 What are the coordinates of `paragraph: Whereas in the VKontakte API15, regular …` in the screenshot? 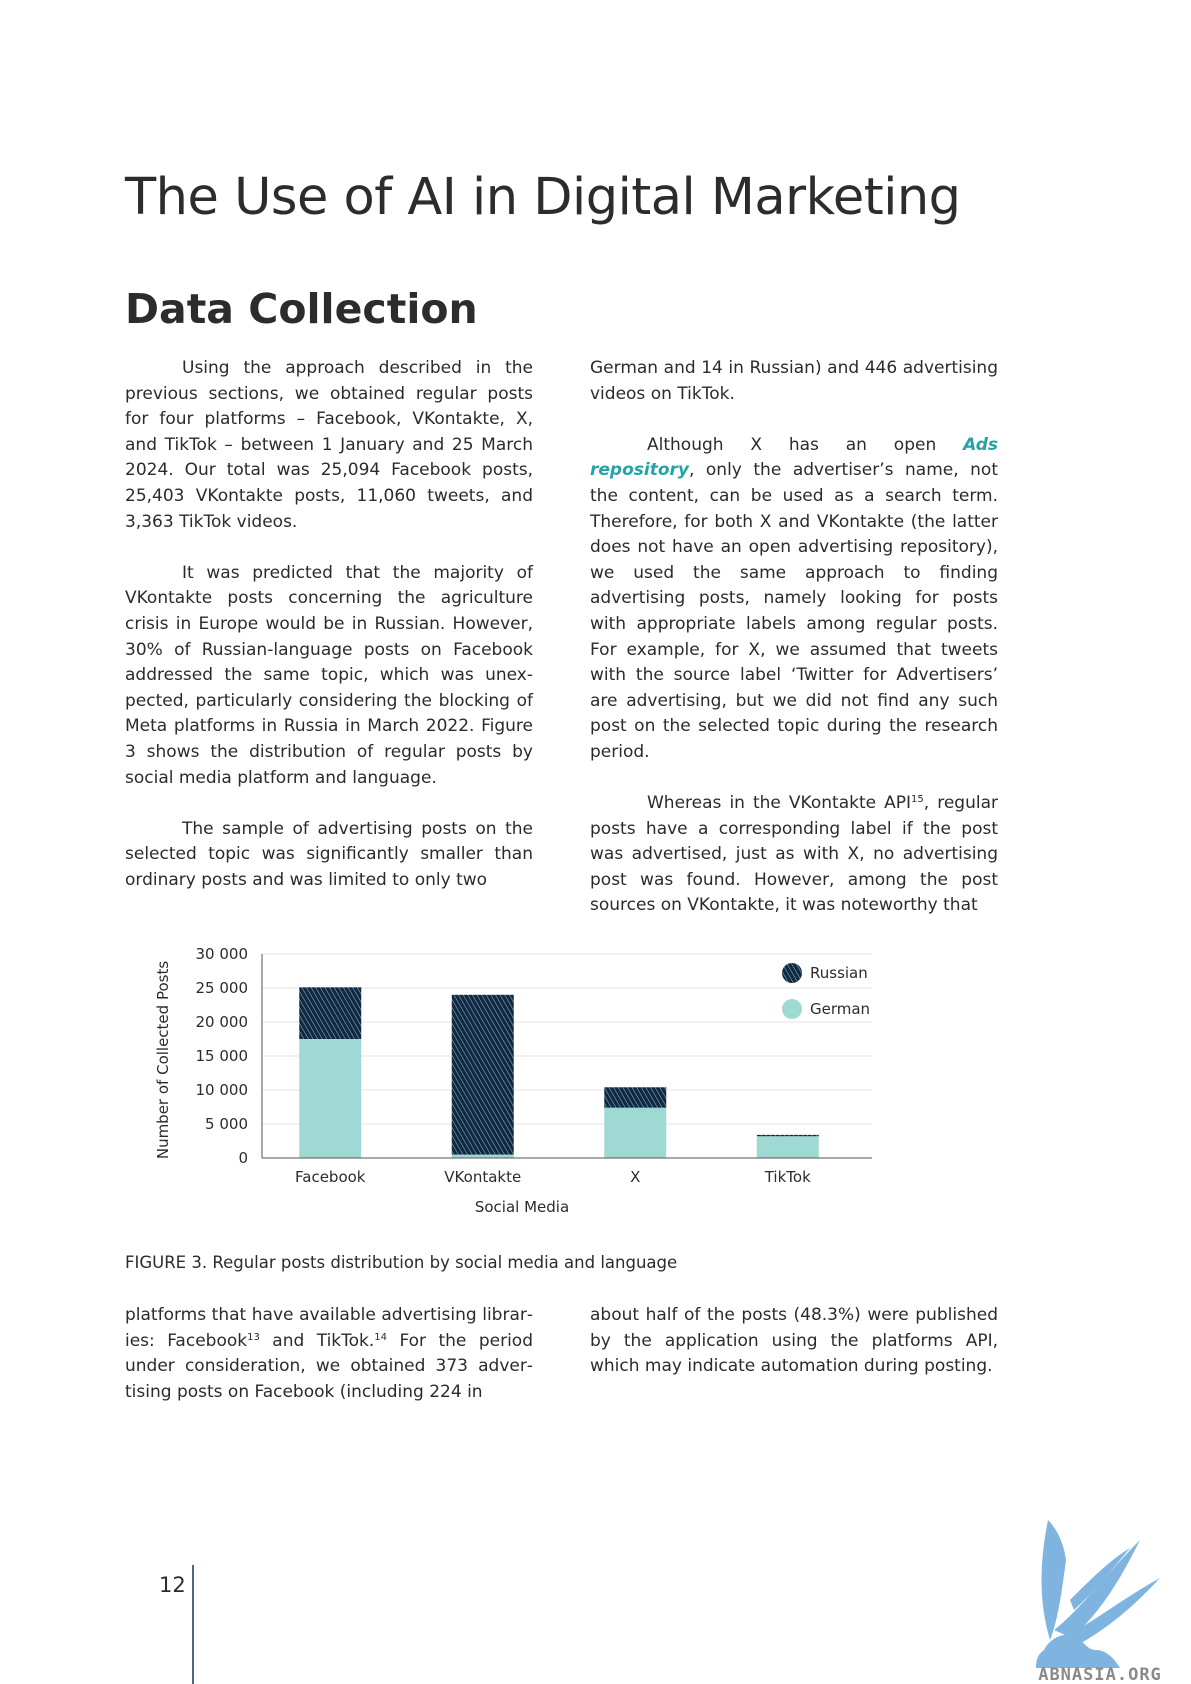 It's located at (794, 854).